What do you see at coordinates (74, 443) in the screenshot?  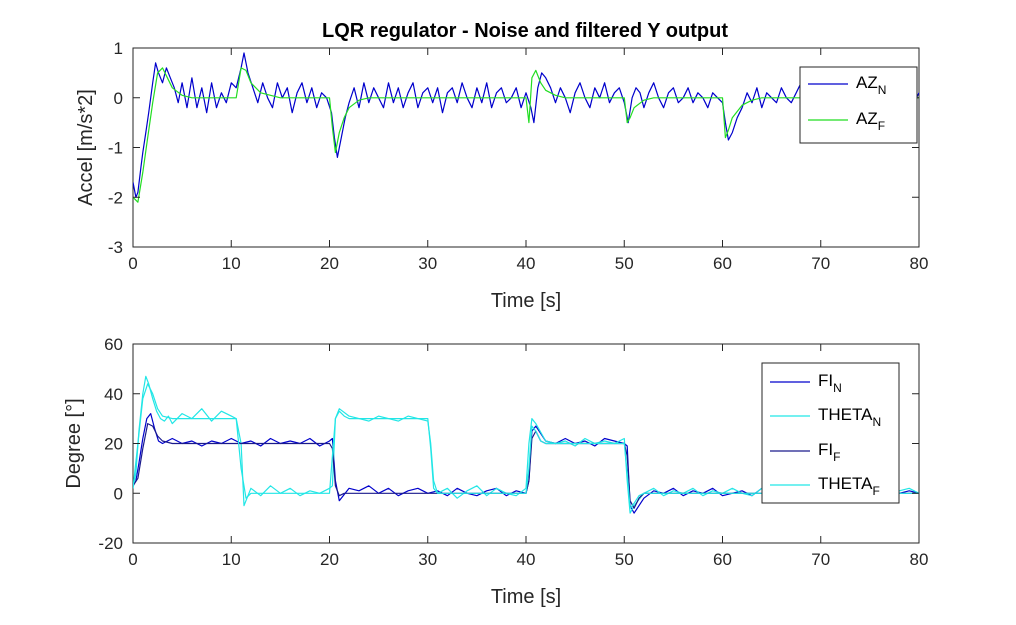 I see `y-axis-label: Degree [°]` at bounding box center [74, 443].